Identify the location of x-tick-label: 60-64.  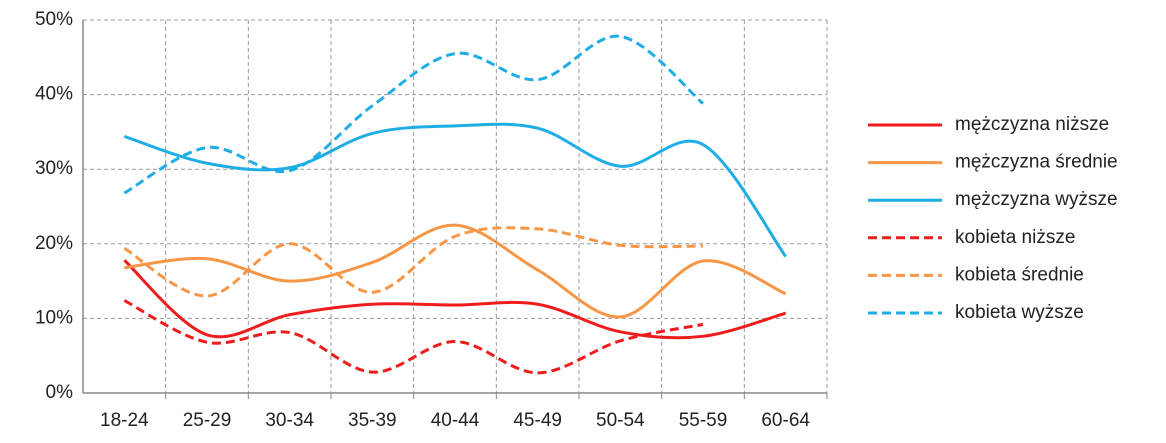
(785, 420).